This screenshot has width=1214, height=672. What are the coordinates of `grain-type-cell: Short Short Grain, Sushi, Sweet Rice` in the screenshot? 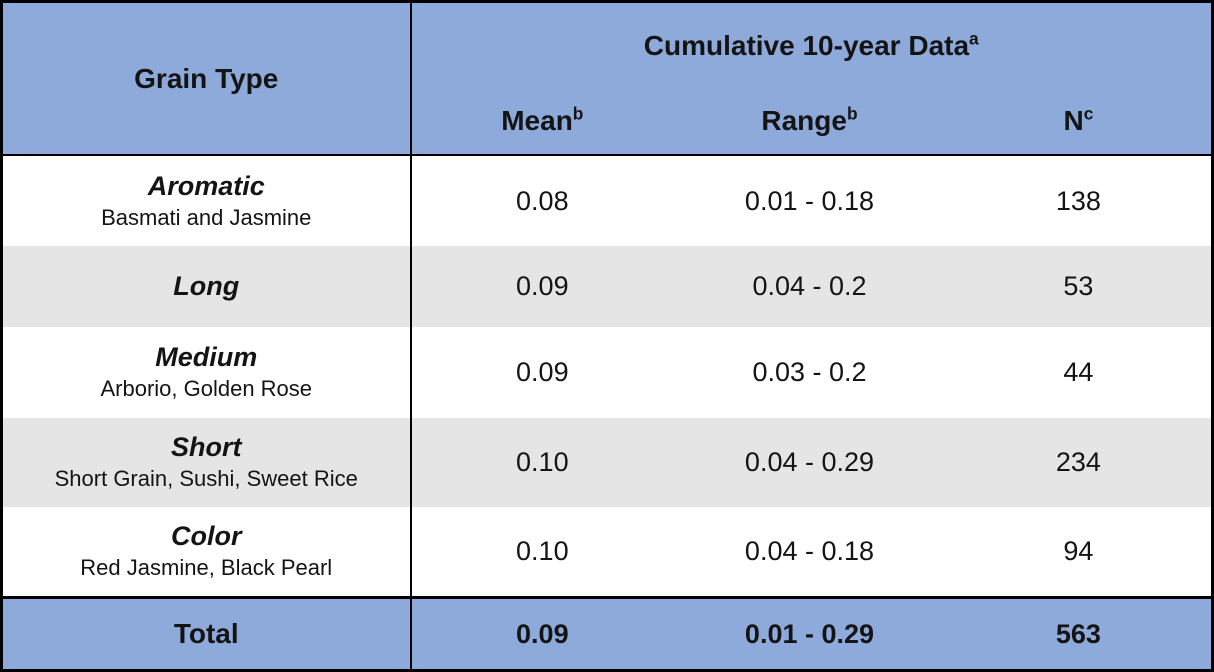 It's located at (206, 462).